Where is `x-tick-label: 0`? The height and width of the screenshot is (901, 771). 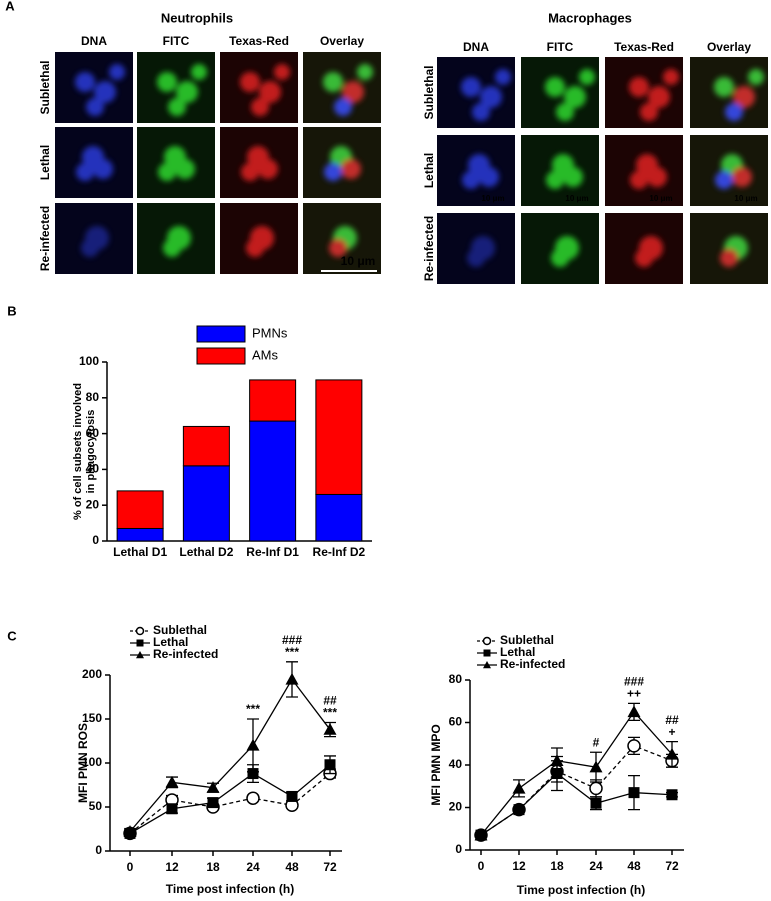
x-tick-label: 0 is located at coordinates (481, 866).